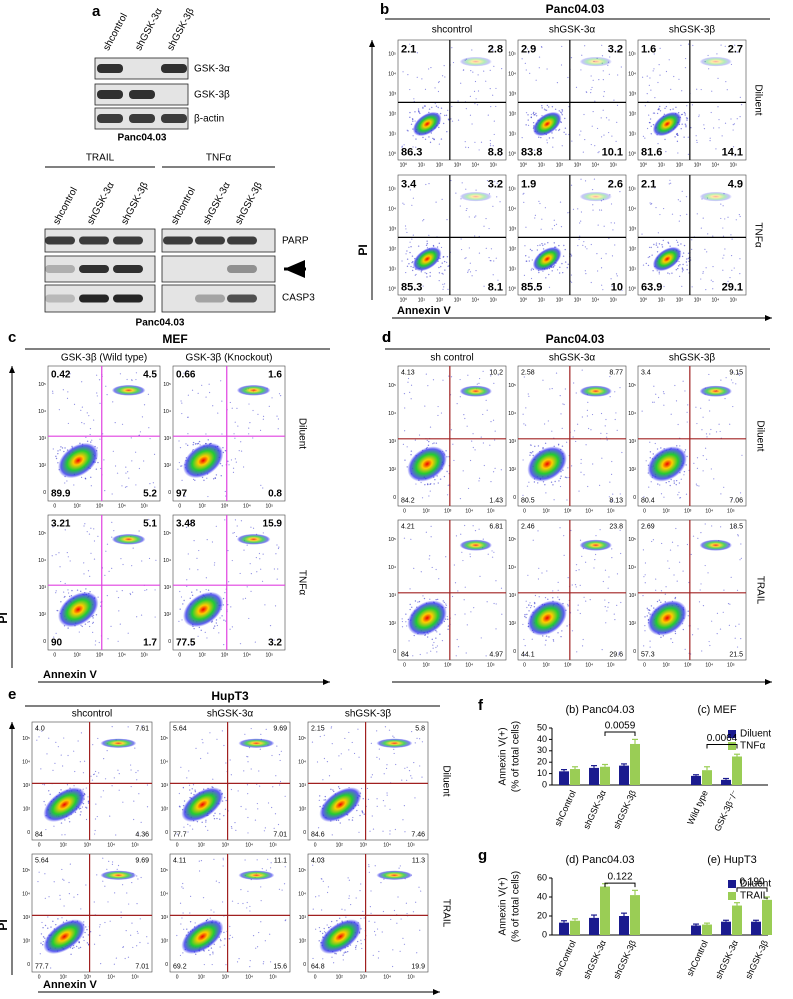 This screenshot has width=793, height=999. I want to click on flow-frame, so click(229, 582).